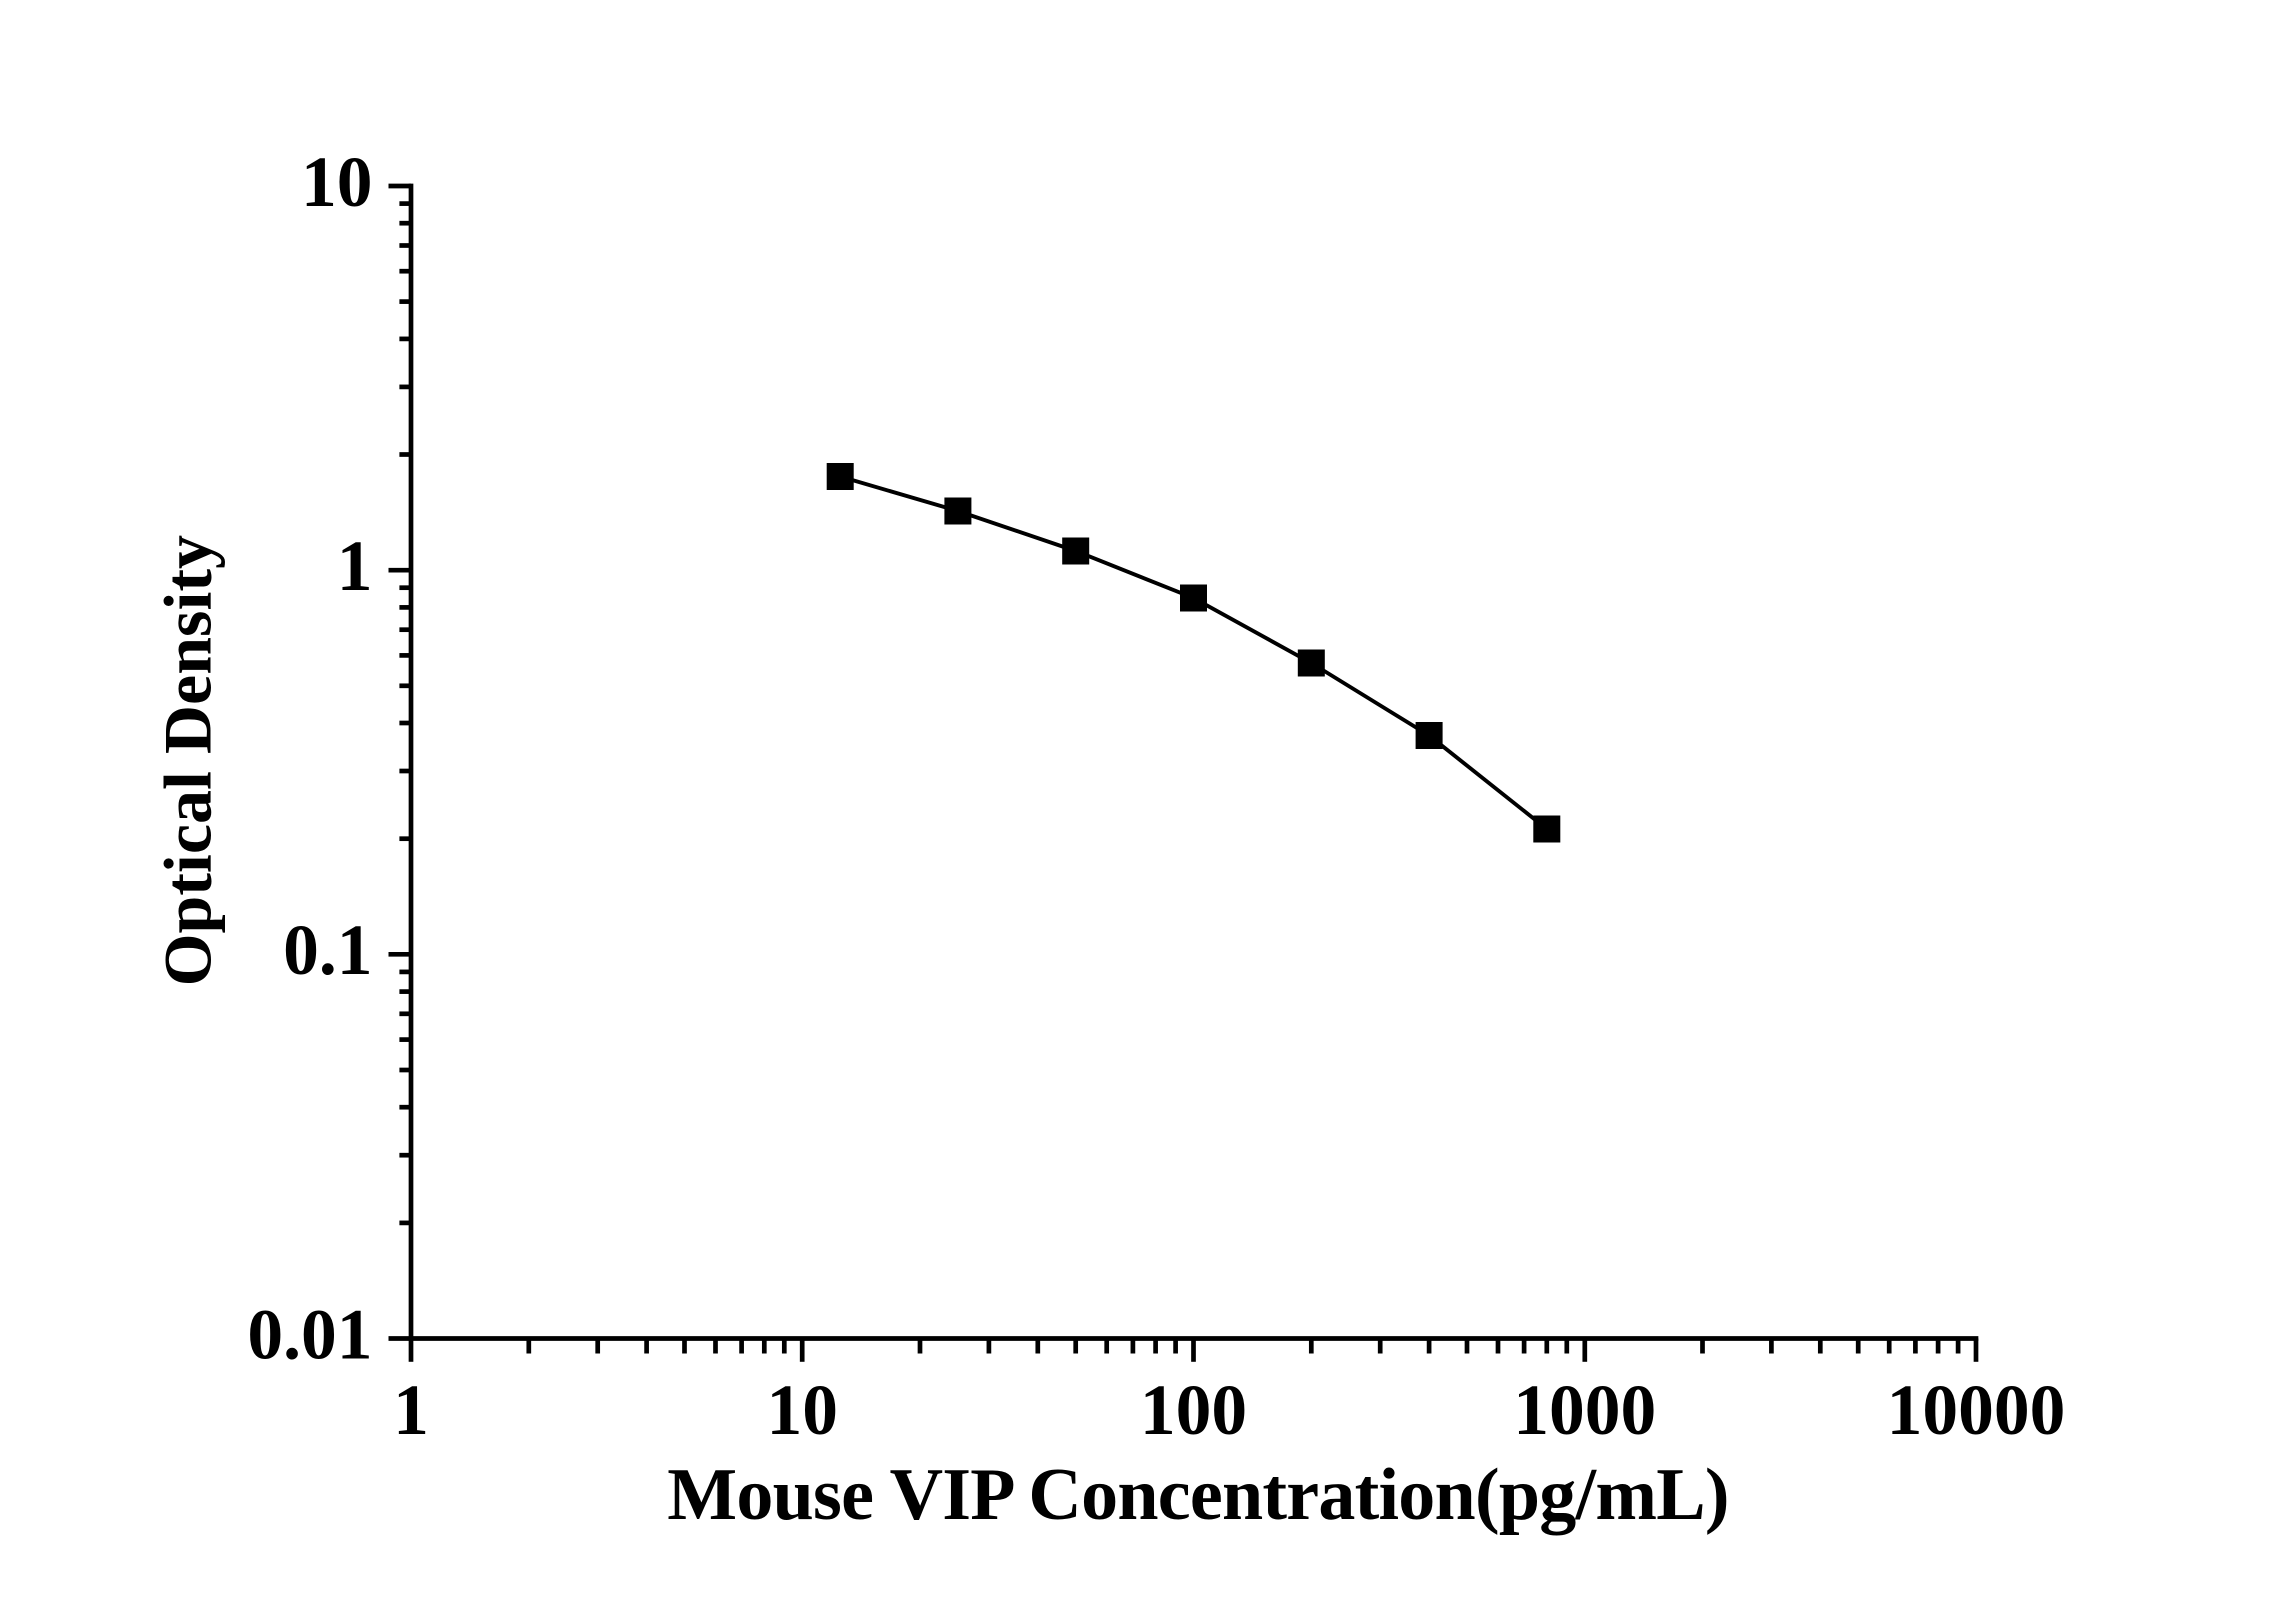 This screenshot has height=1604, width=2296. What do you see at coordinates (1197, 1495) in the screenshot?
I see `svg-text: Mouse VIP Concentration(pg/mL)` at bounding box center [1197, 1495].